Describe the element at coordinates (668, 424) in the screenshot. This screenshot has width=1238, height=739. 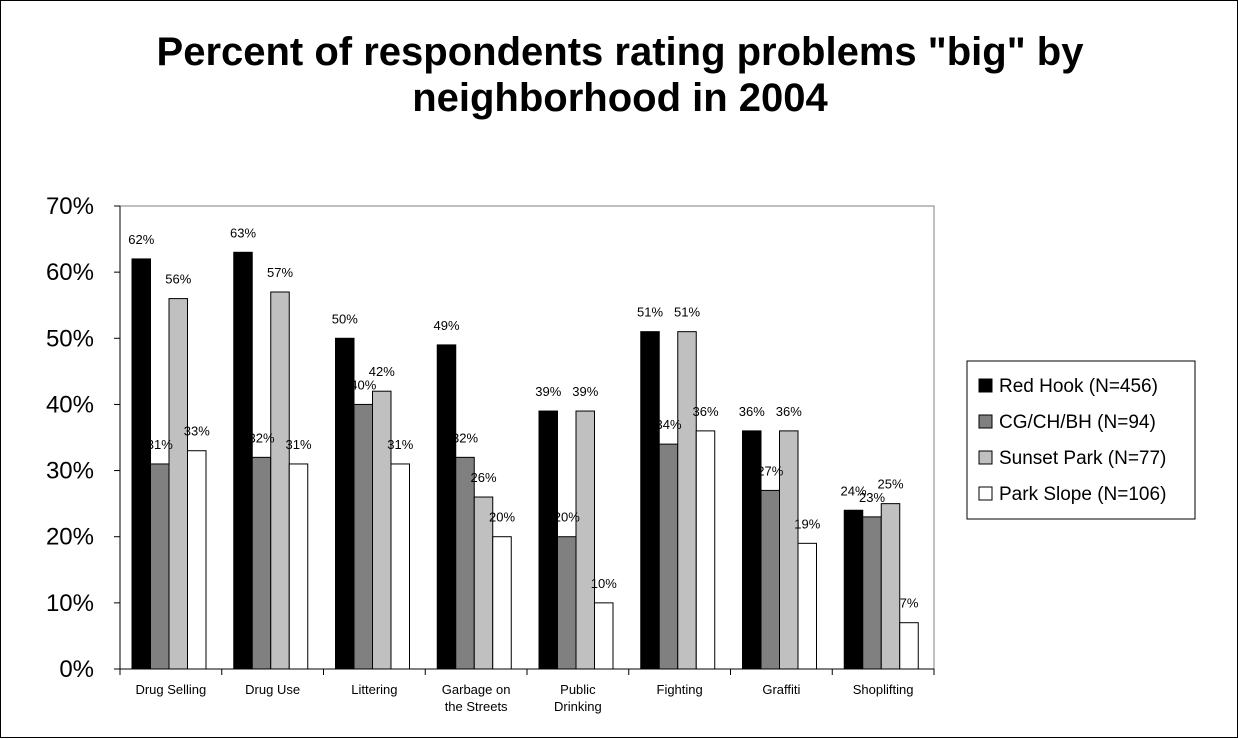
I see `data-label: 34%` at that location.